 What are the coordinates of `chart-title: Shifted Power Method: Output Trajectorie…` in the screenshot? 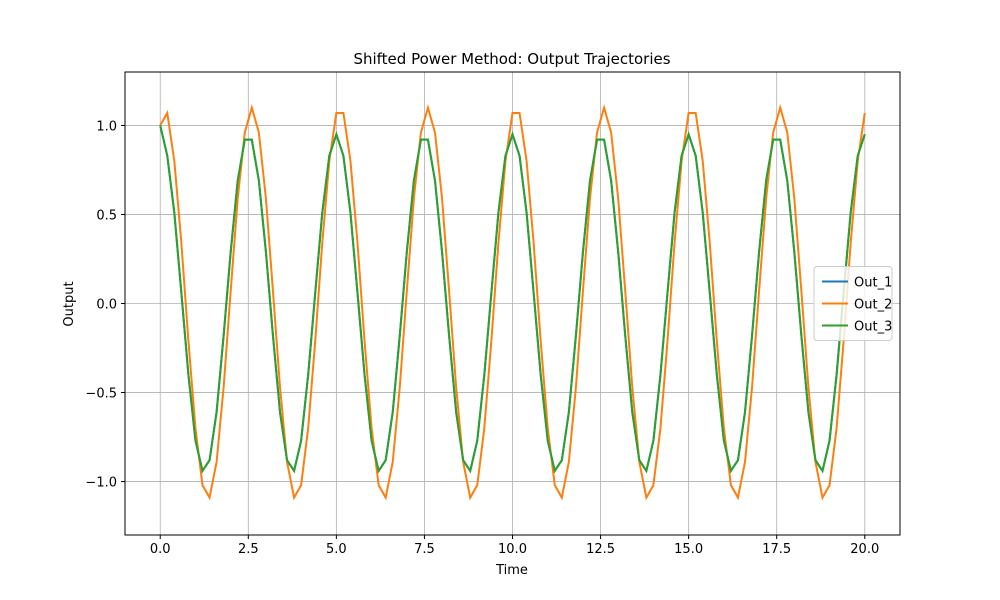 It's located at (511, 59).